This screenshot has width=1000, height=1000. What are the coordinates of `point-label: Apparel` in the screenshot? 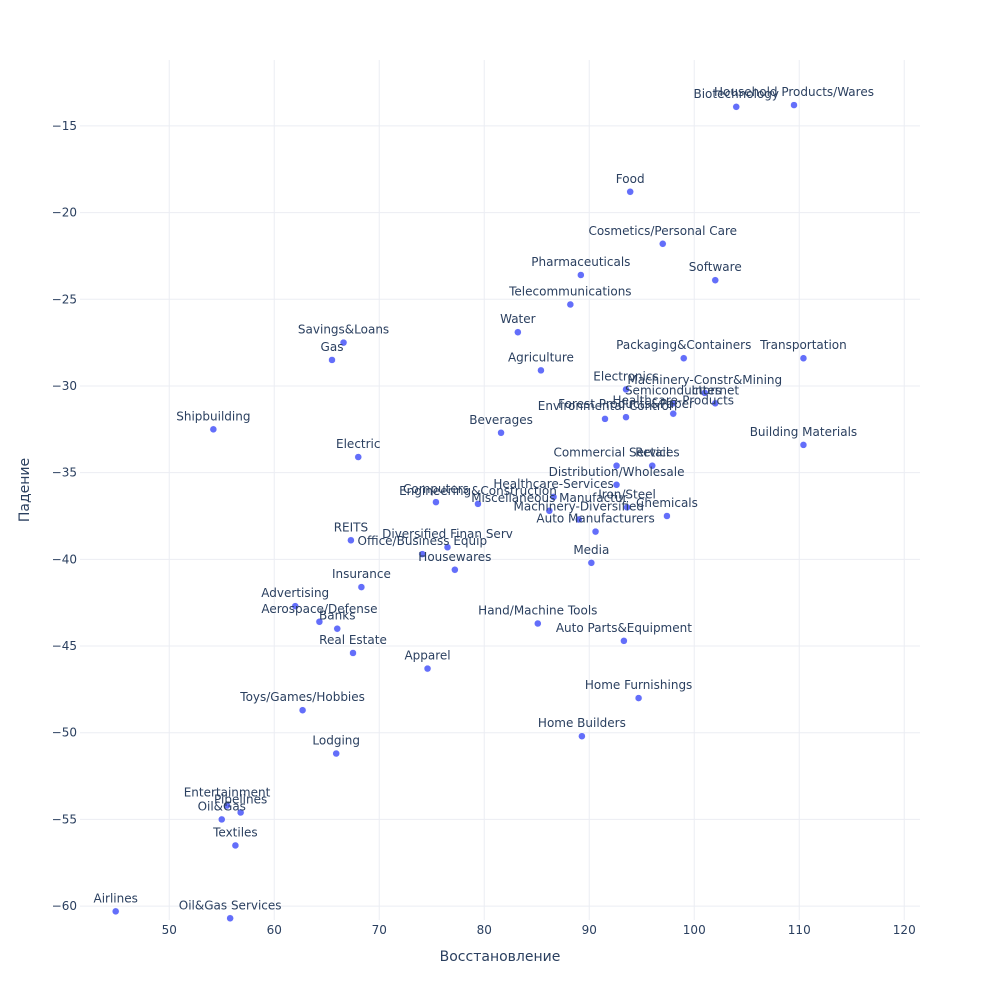 It's located at (427, 656).